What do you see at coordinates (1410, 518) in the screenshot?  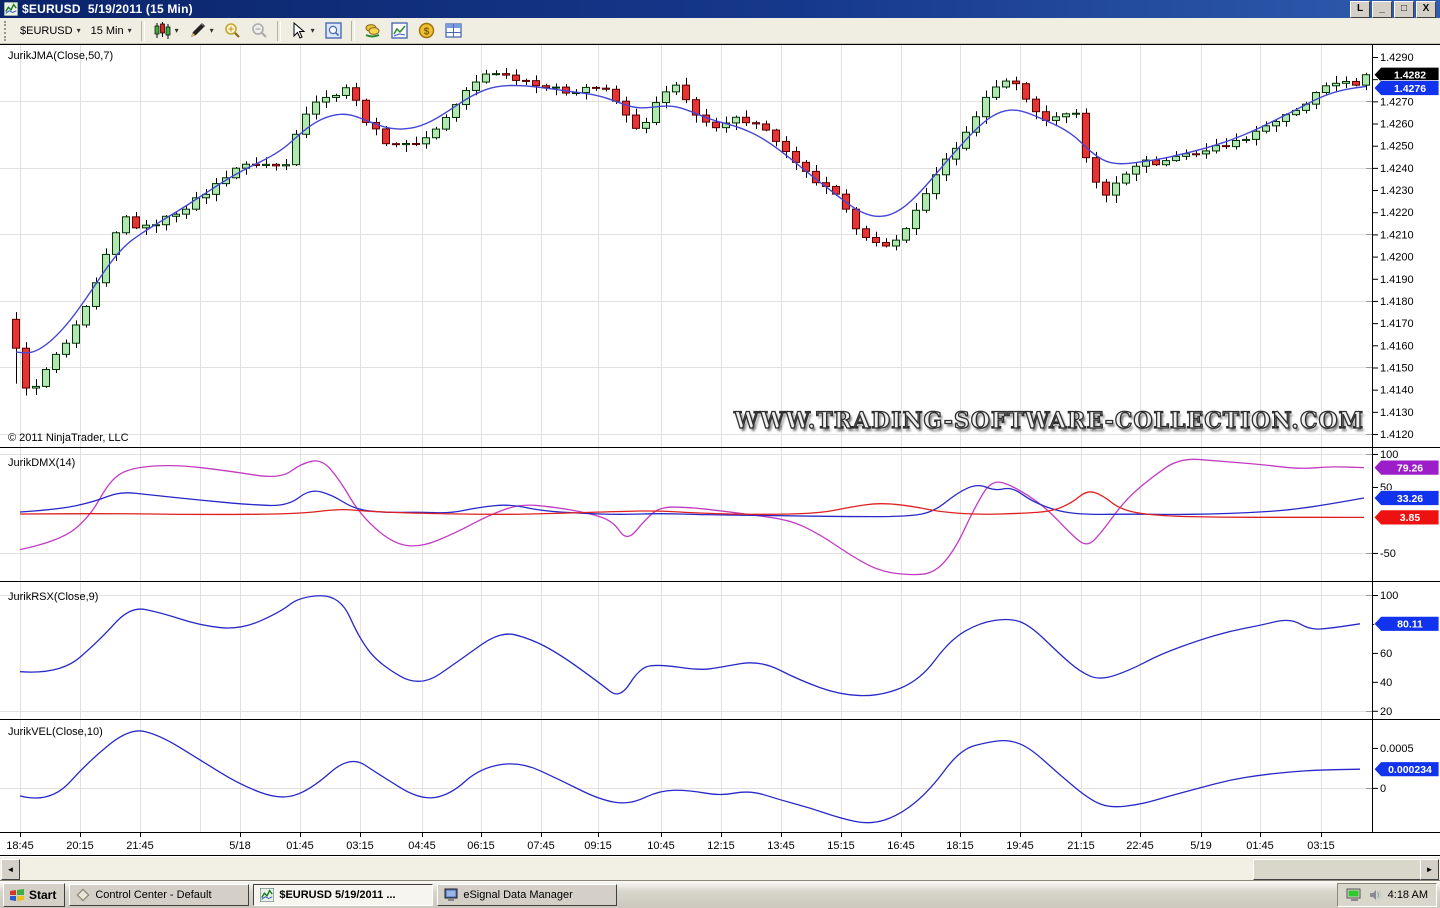 I see `badge-value: 3.85` at bounding box center [1410, 518].